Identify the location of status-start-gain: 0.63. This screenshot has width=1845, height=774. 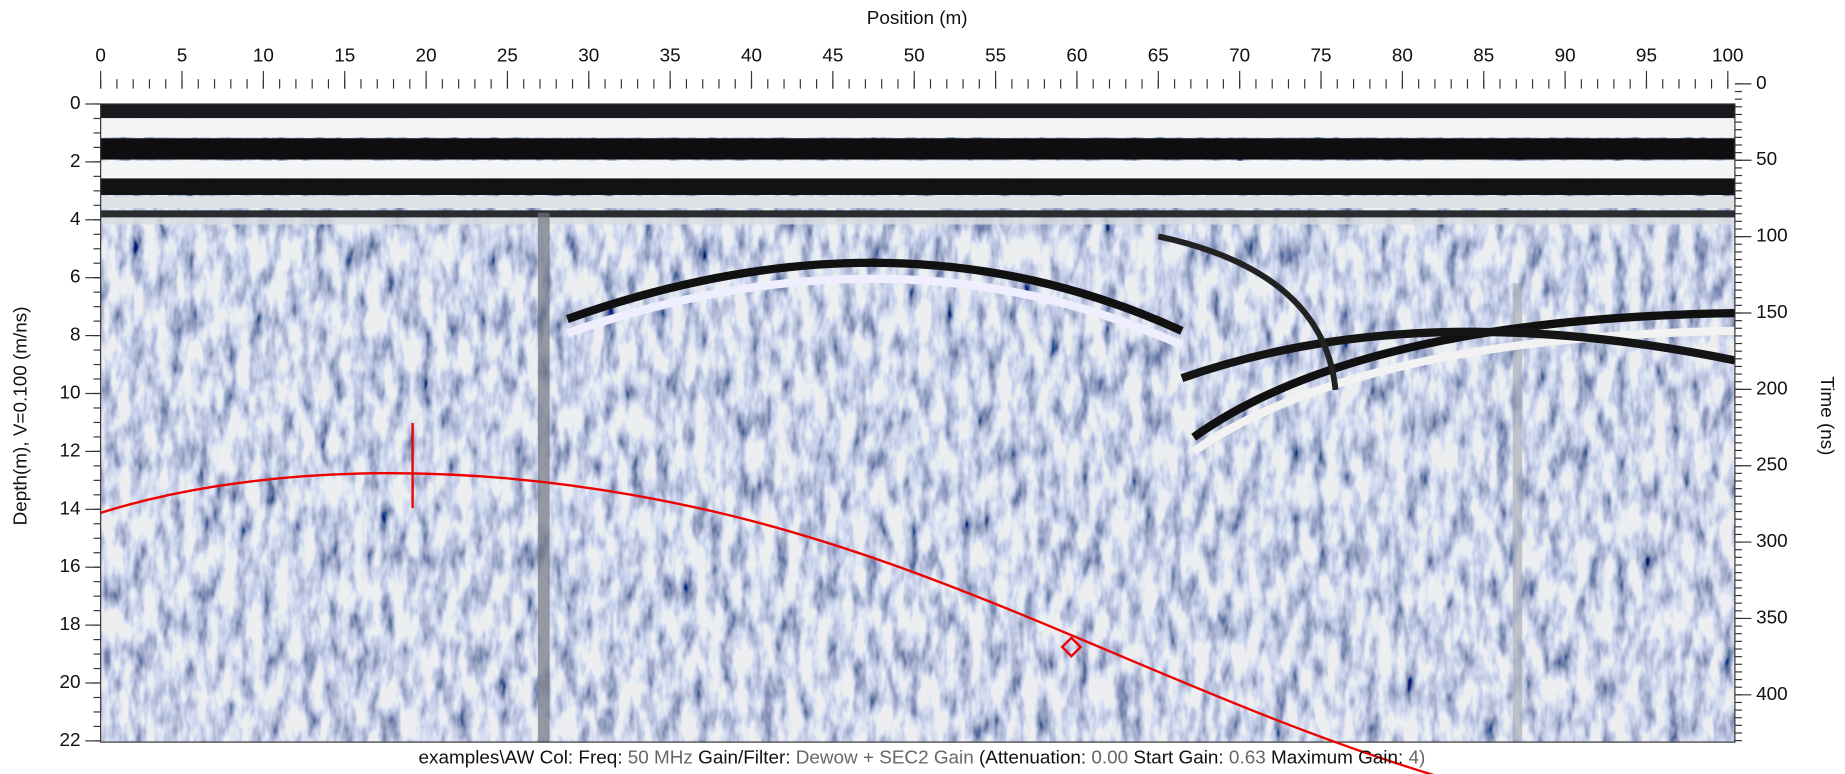
(1247, 758).